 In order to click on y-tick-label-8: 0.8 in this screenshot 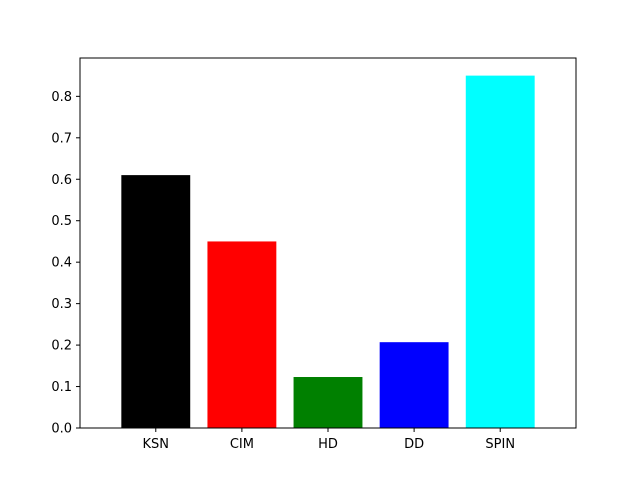, I will do `click(61, 97)`.